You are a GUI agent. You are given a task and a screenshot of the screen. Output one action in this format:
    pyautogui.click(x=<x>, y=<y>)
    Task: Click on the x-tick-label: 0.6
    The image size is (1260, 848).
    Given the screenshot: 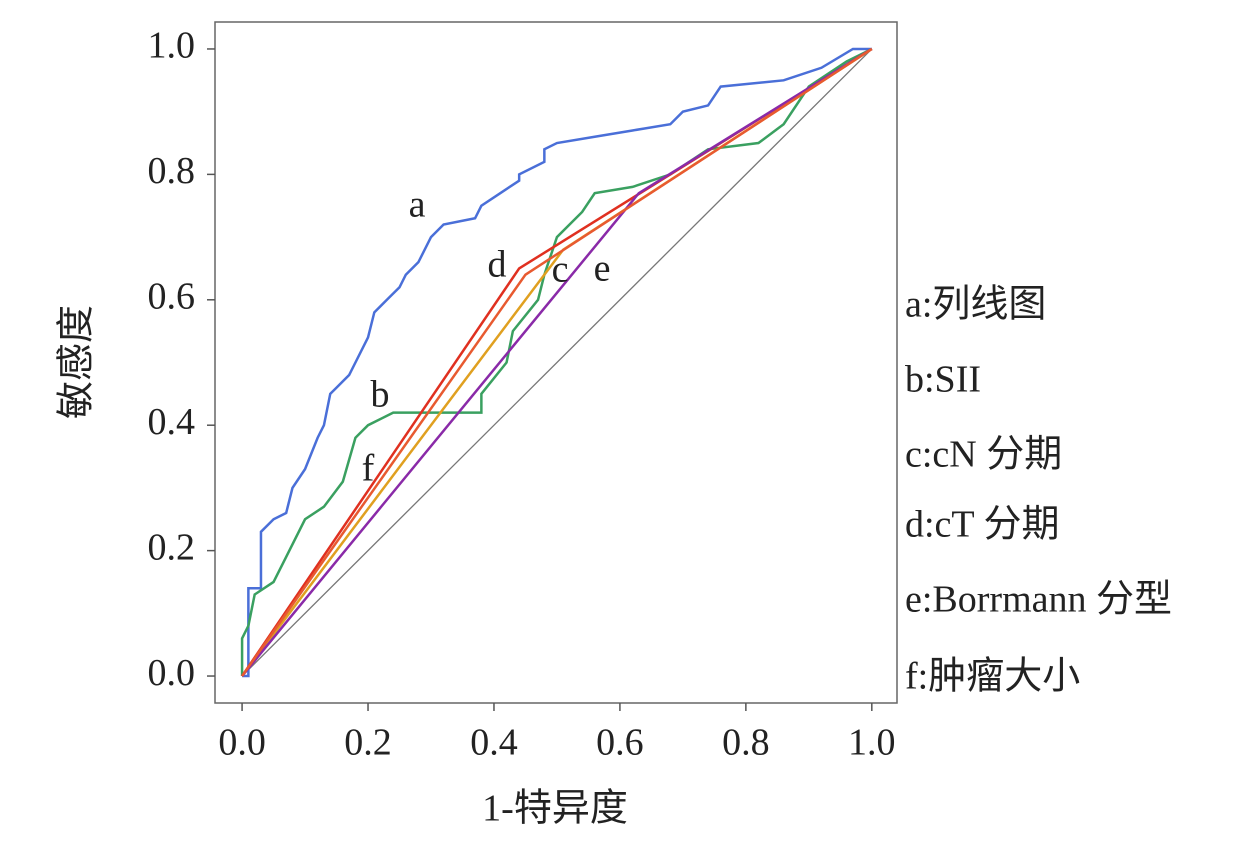 What is the action you would take?
    pyautogui.click(x=620, y=743)
    